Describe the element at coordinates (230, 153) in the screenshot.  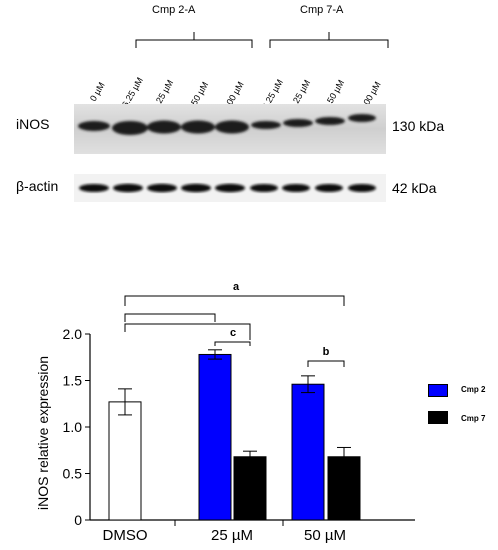
I see `blot-image` at that location.